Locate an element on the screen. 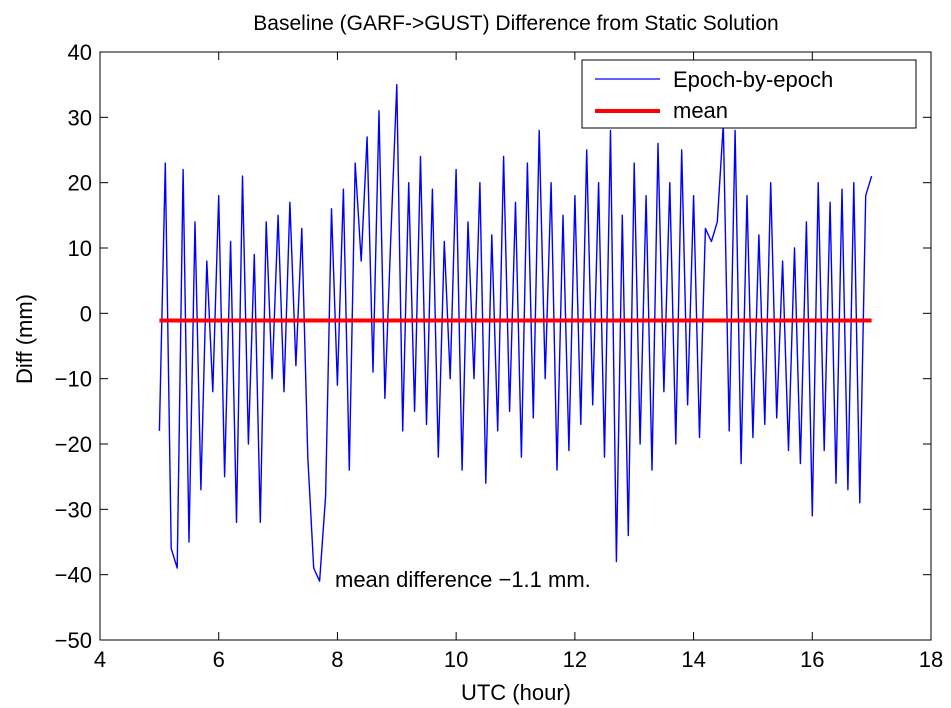 This screenshot has height=708, width=951. x-tick-label: 16 is located at coordinates (812, 659).